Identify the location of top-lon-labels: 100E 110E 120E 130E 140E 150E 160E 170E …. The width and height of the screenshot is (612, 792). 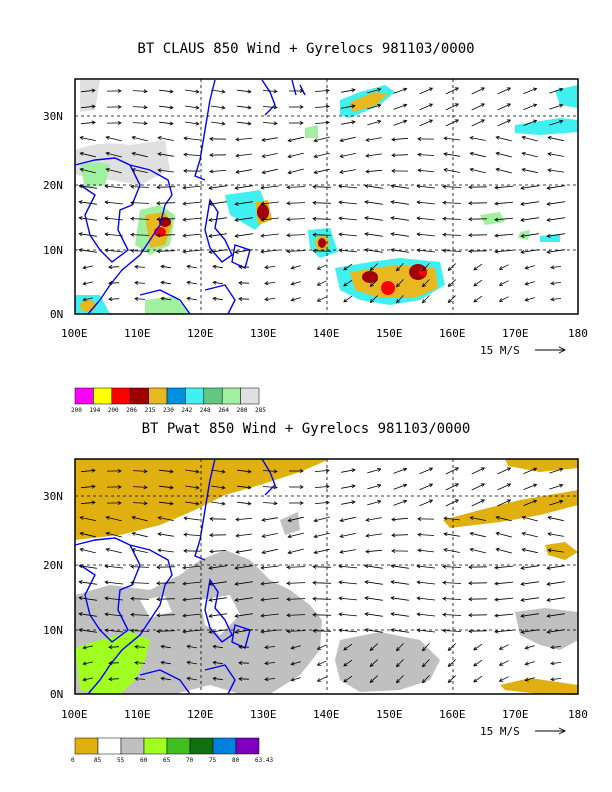
(324, 333).